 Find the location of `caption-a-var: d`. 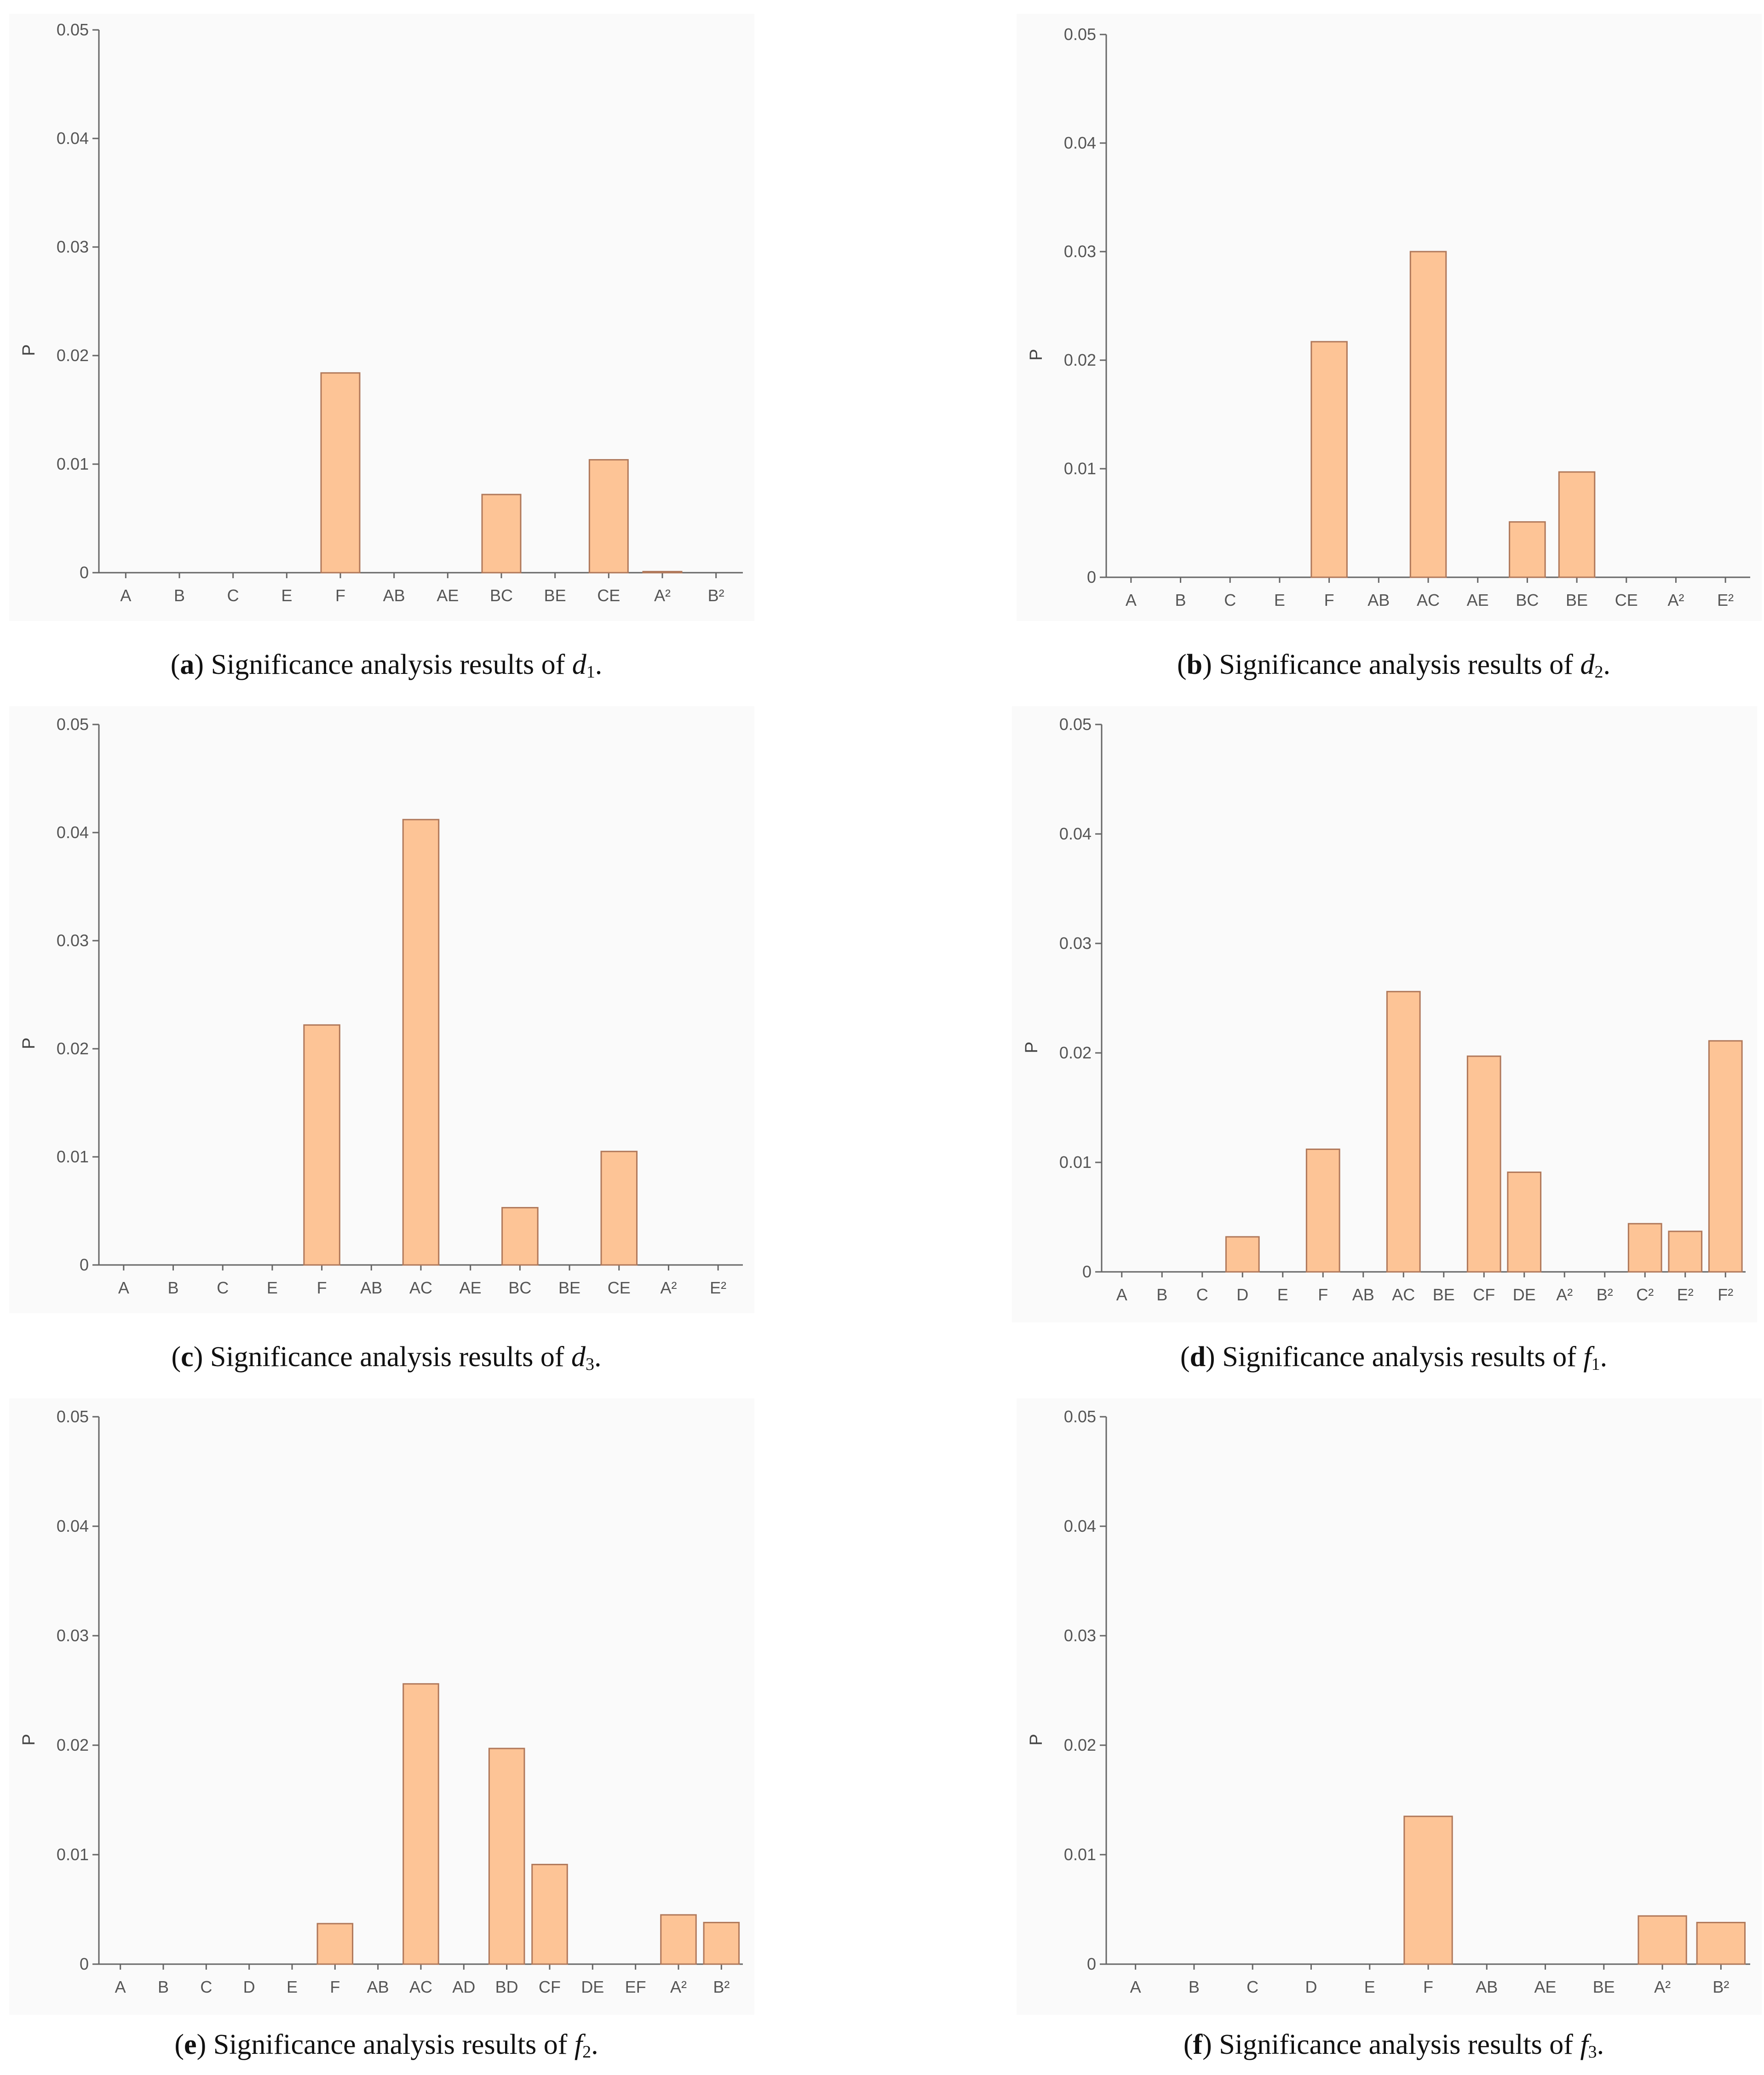

caption-a-var: d is located at coordinates (579, 664).